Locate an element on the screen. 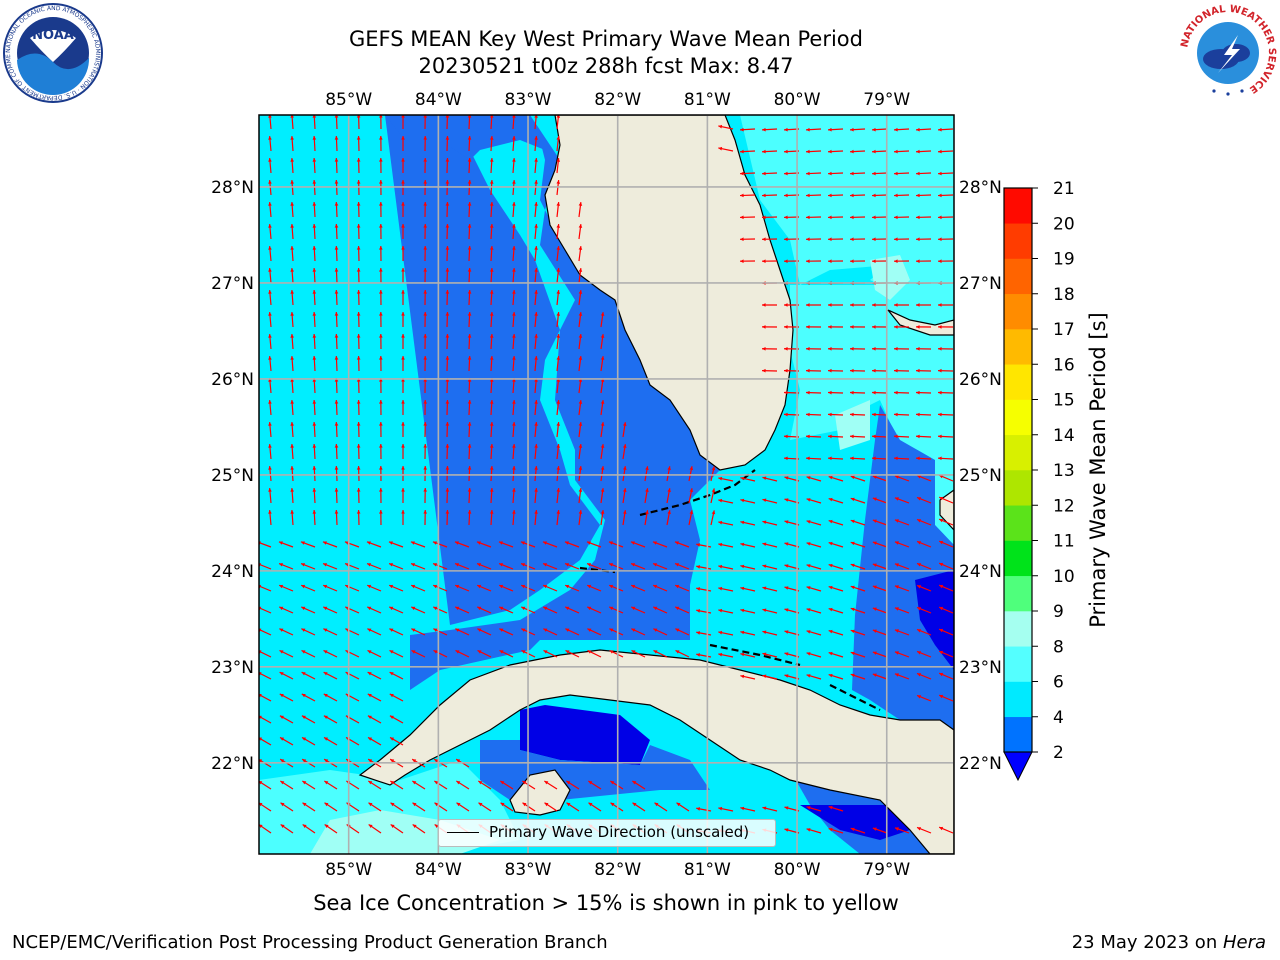  colorbar-tick-label: 6 is located at coordinates (1058, 683).